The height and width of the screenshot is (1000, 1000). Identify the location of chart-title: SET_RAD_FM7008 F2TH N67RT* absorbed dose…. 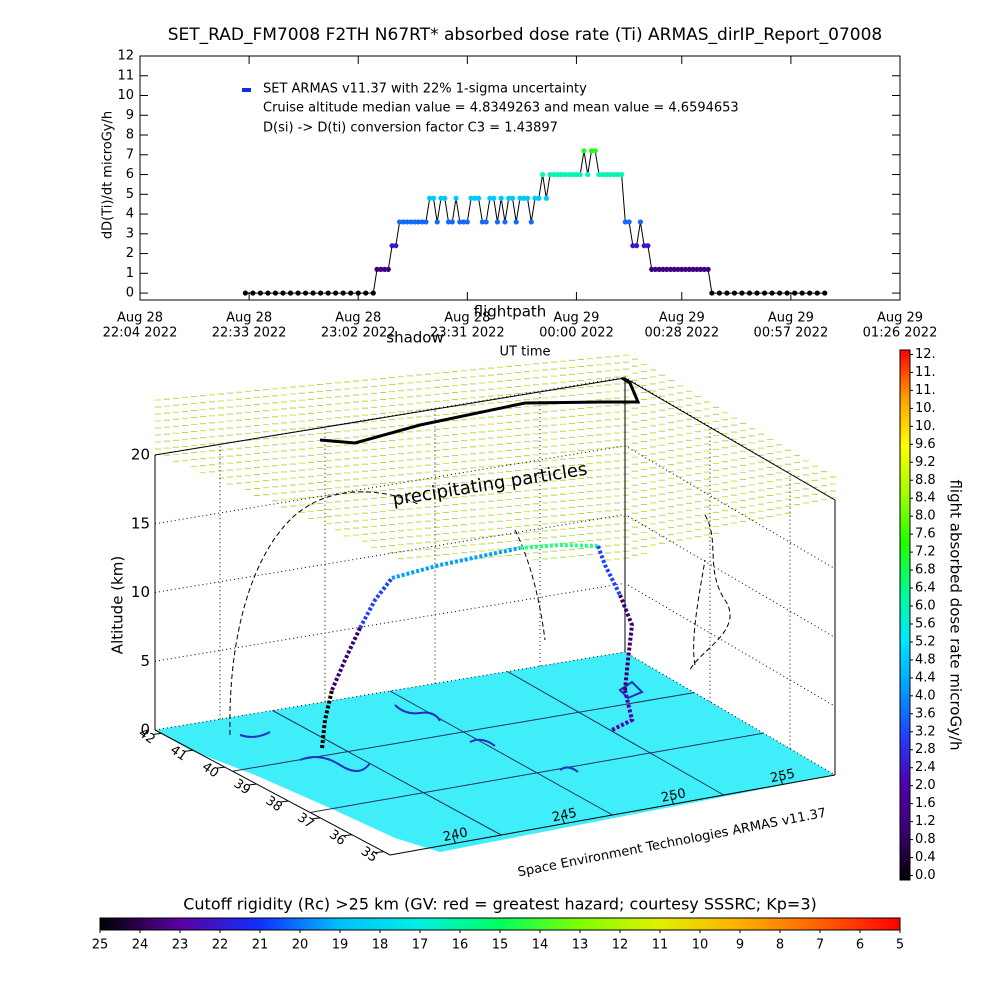
(525, 35).